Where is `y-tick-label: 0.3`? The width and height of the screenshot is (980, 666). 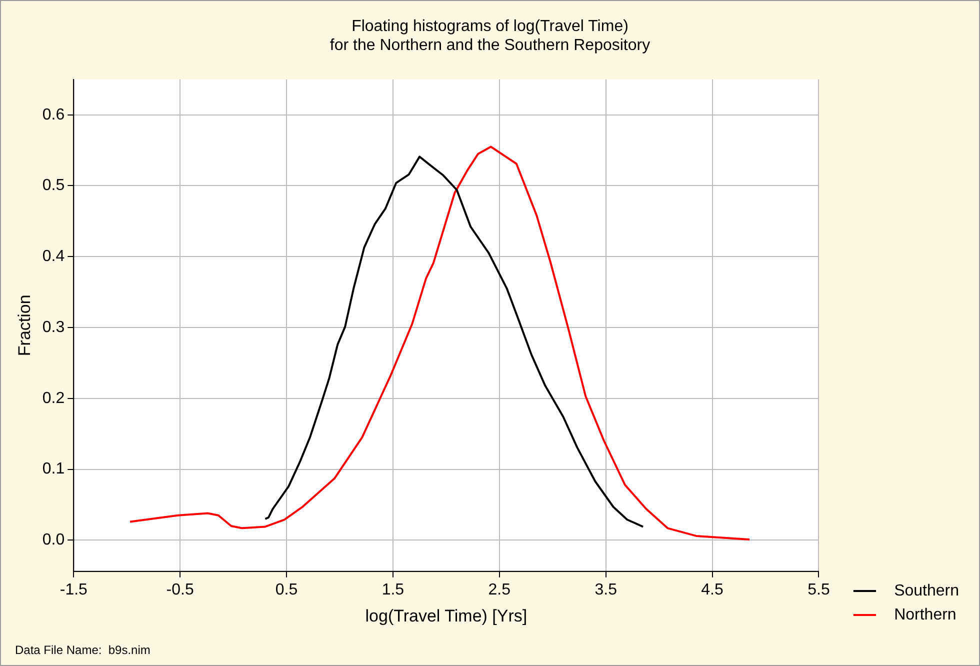 y-tick-label: 0.3 is located at coordinates (53, 327).